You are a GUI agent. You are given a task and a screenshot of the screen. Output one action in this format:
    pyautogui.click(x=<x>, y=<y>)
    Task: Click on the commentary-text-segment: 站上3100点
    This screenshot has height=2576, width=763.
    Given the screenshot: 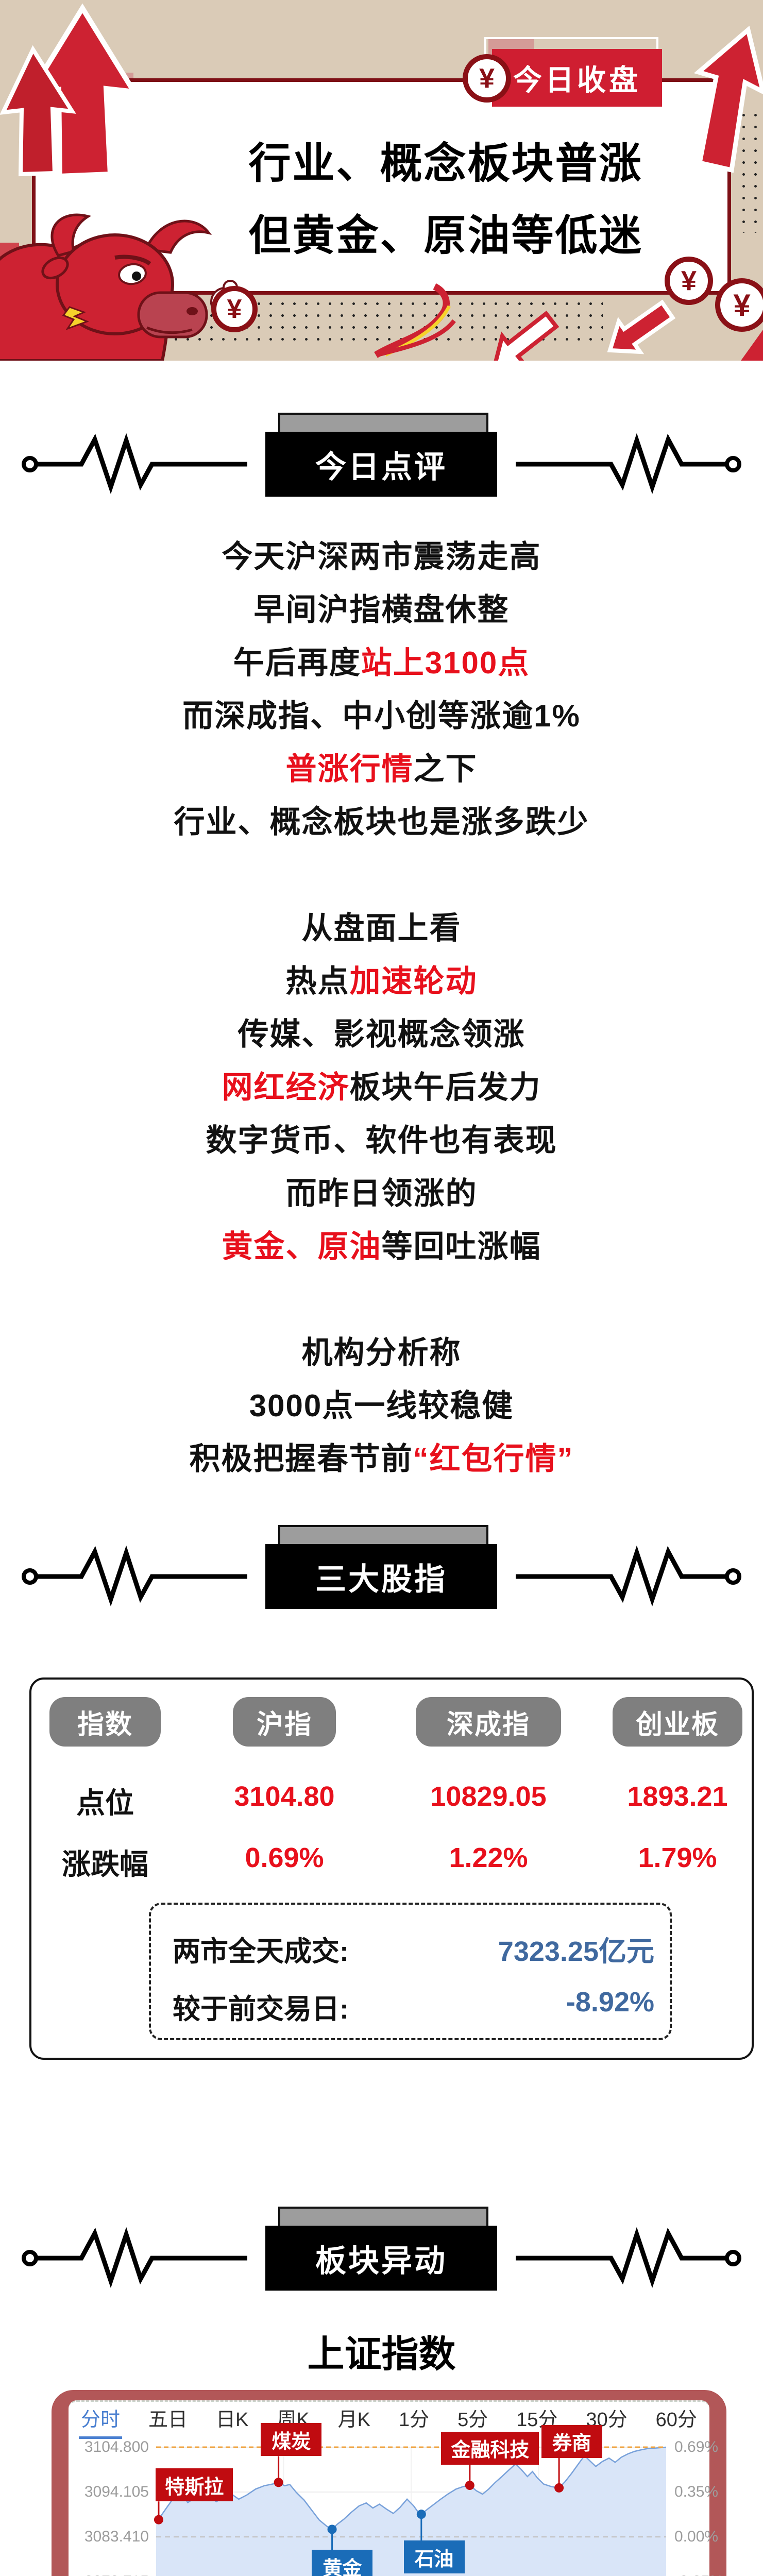 What is the action you would take?
    pyautogui.click(x=445, y=663)
    